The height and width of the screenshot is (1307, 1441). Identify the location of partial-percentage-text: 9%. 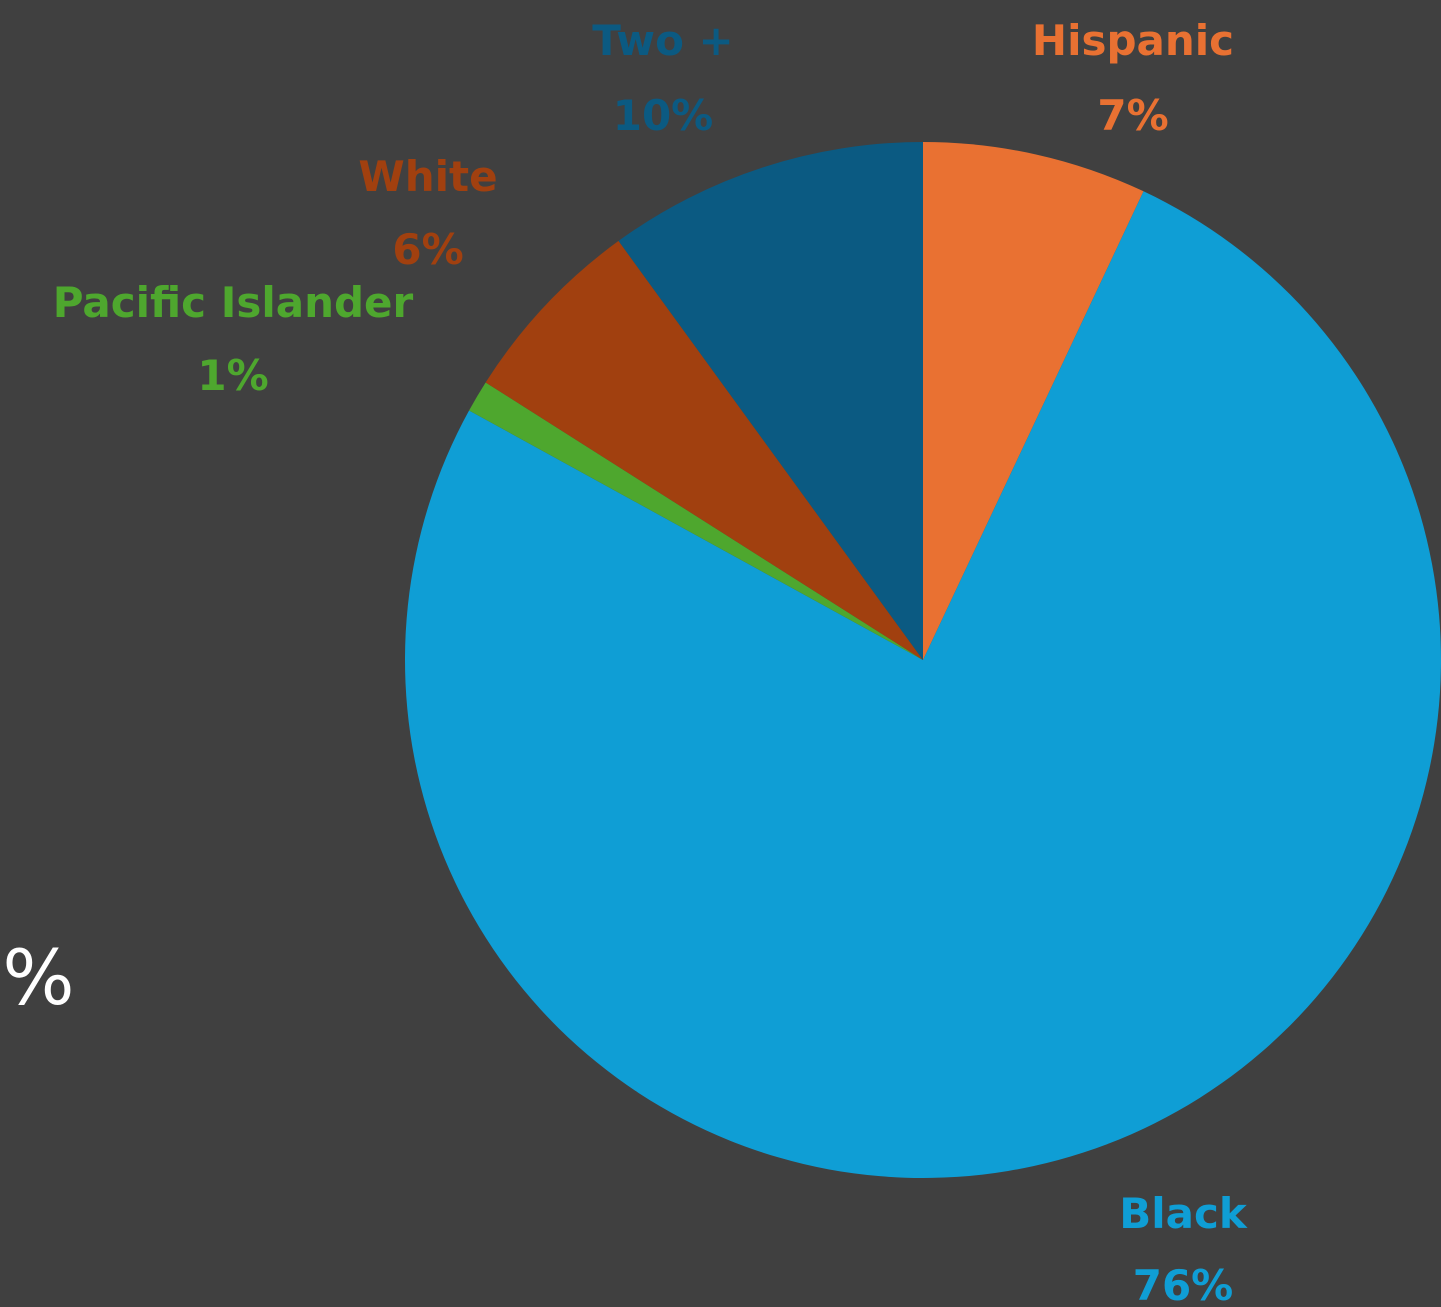
(37, 977).